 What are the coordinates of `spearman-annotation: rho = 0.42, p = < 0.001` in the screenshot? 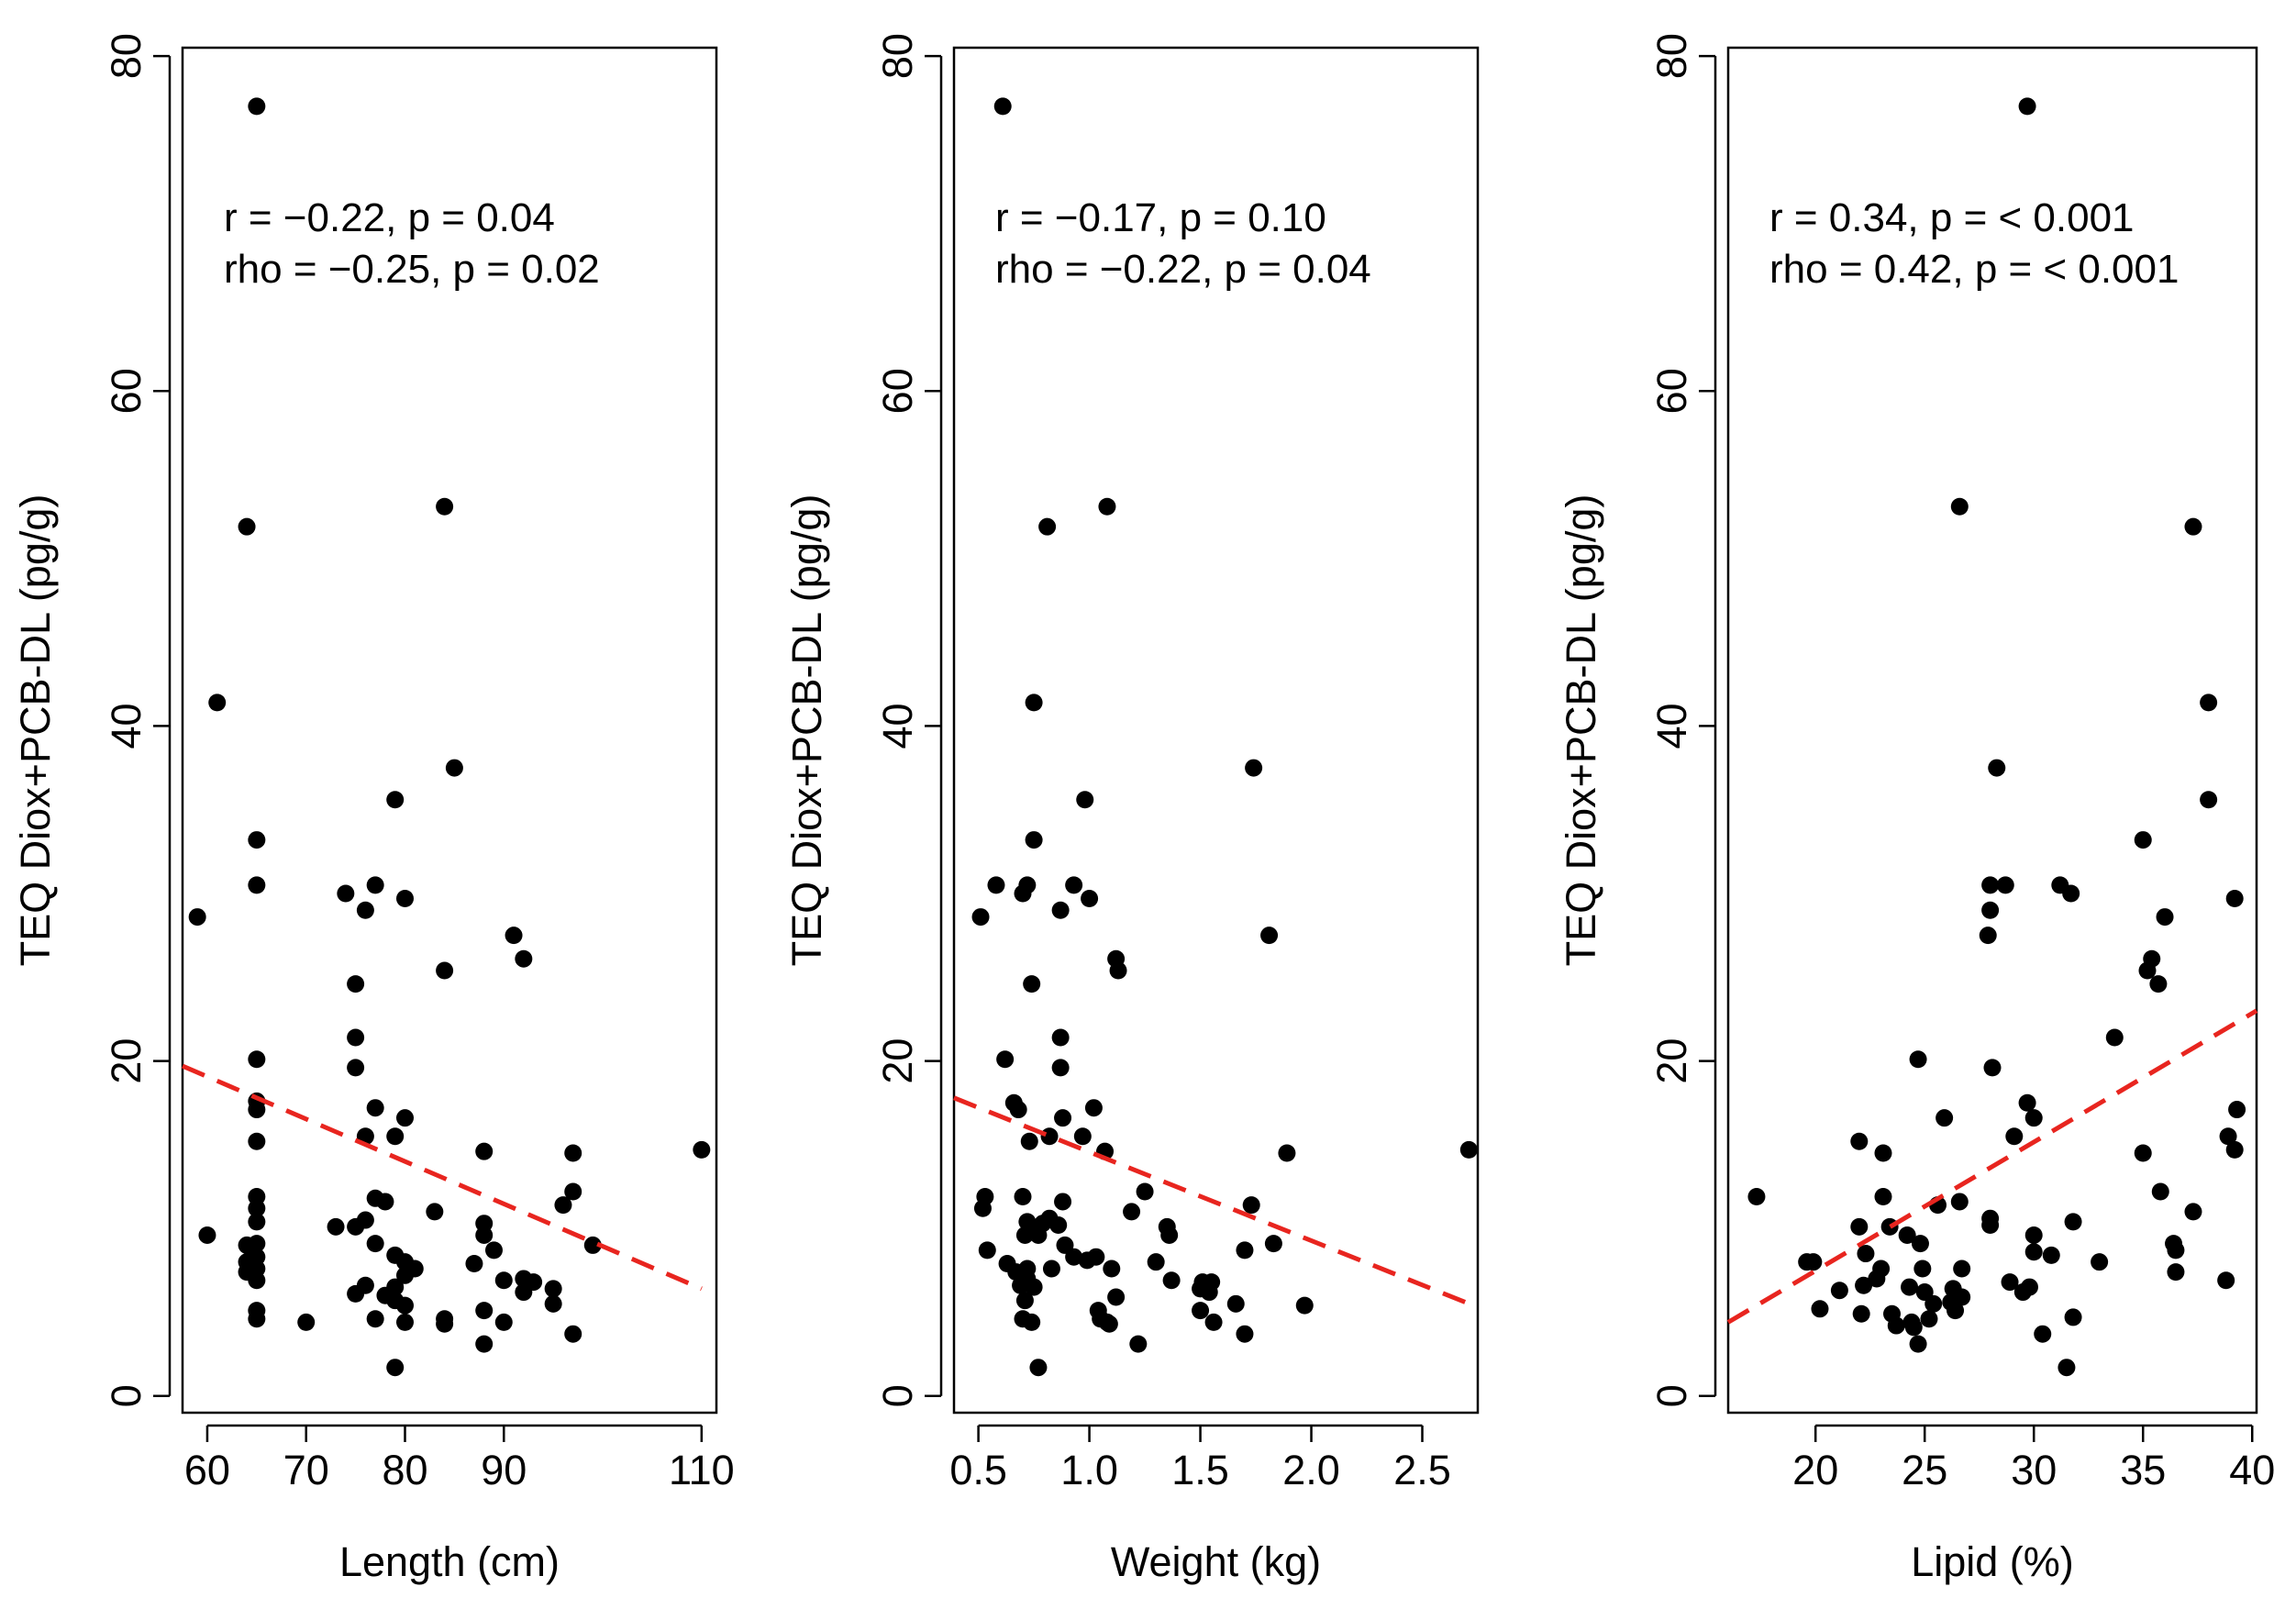 It's located at (1974, 269).